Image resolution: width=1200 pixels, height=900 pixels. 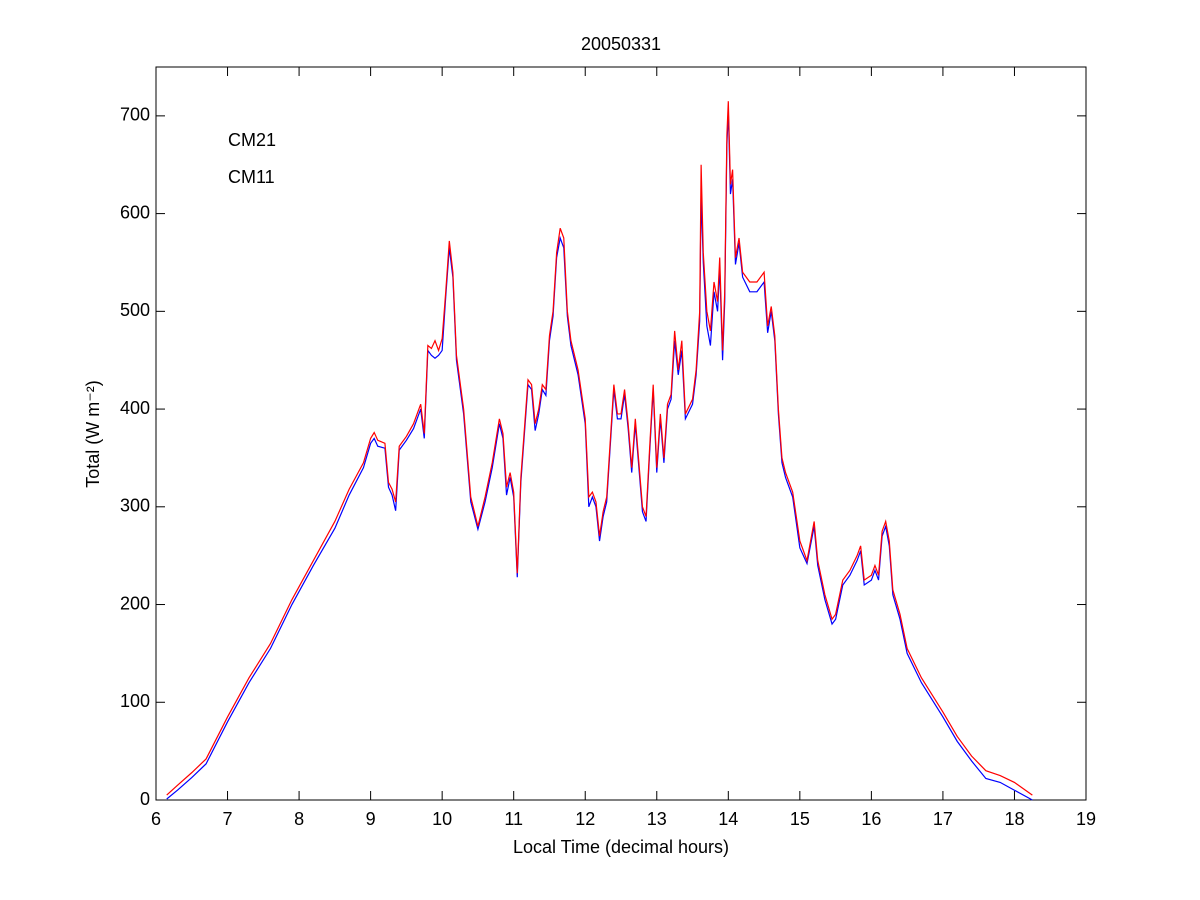 I want to click on x-axis-label: Local Time (decimal hours), so click(x=621, y=847).